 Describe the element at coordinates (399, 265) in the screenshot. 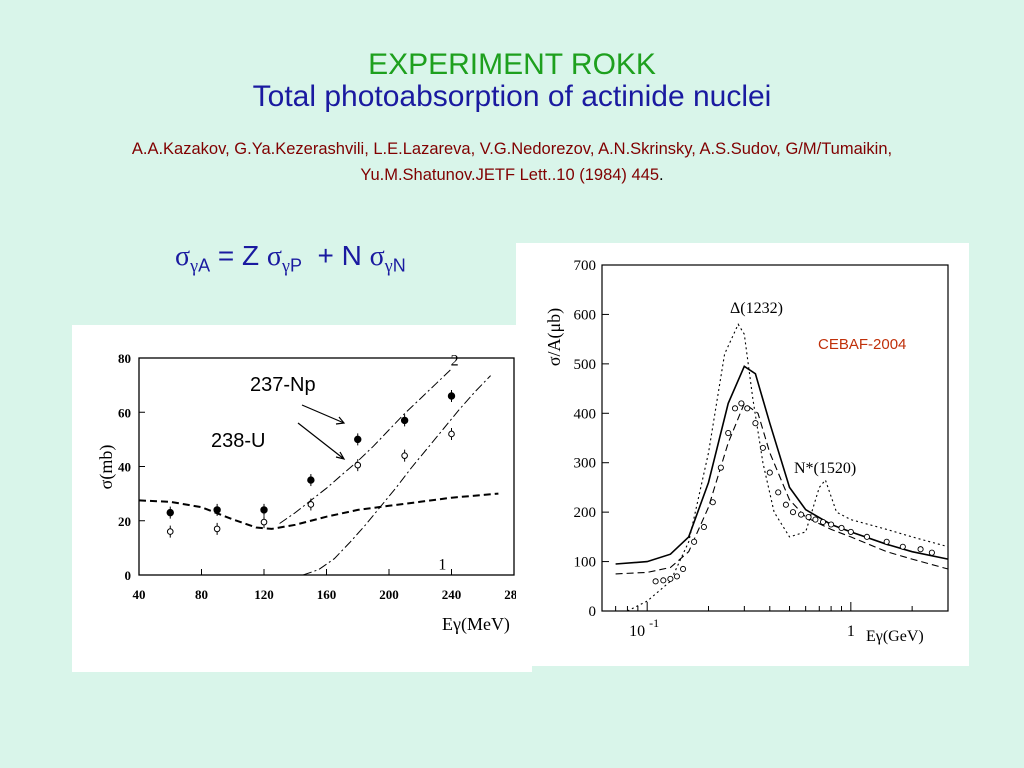

I see `formula-sub-n: N` at that location.